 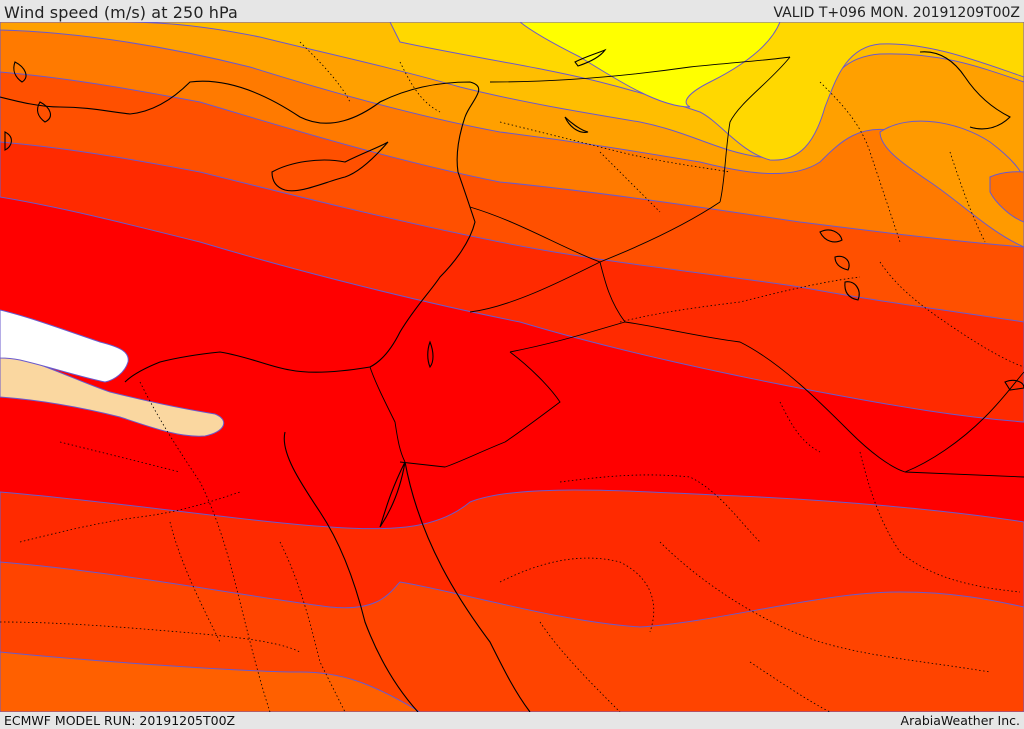 I want to click on band-light-tongue, so click(x=112, y=394).